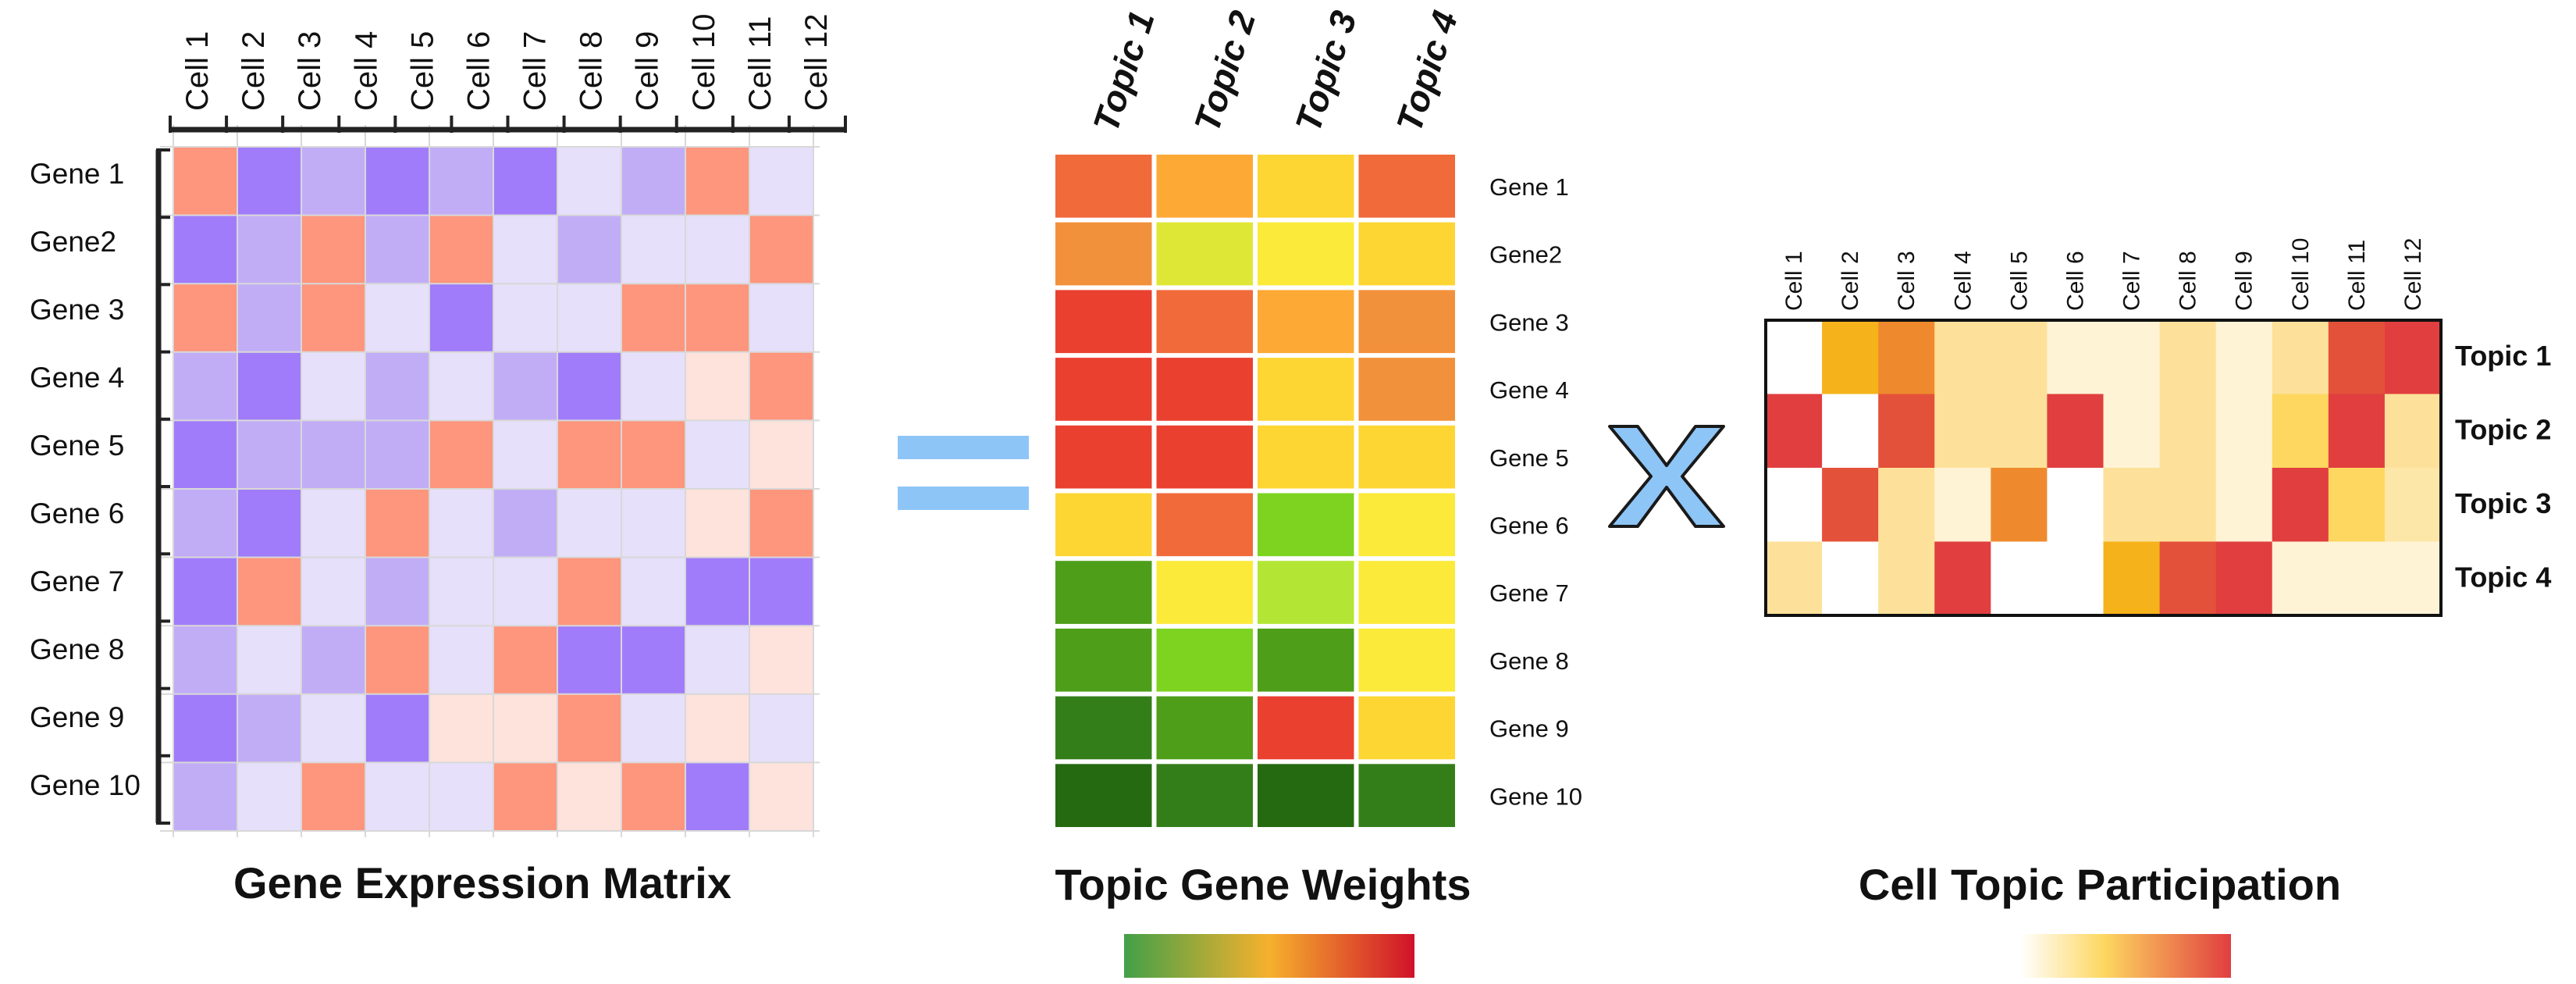  I want to click on times-operator, so click(1666, 476).